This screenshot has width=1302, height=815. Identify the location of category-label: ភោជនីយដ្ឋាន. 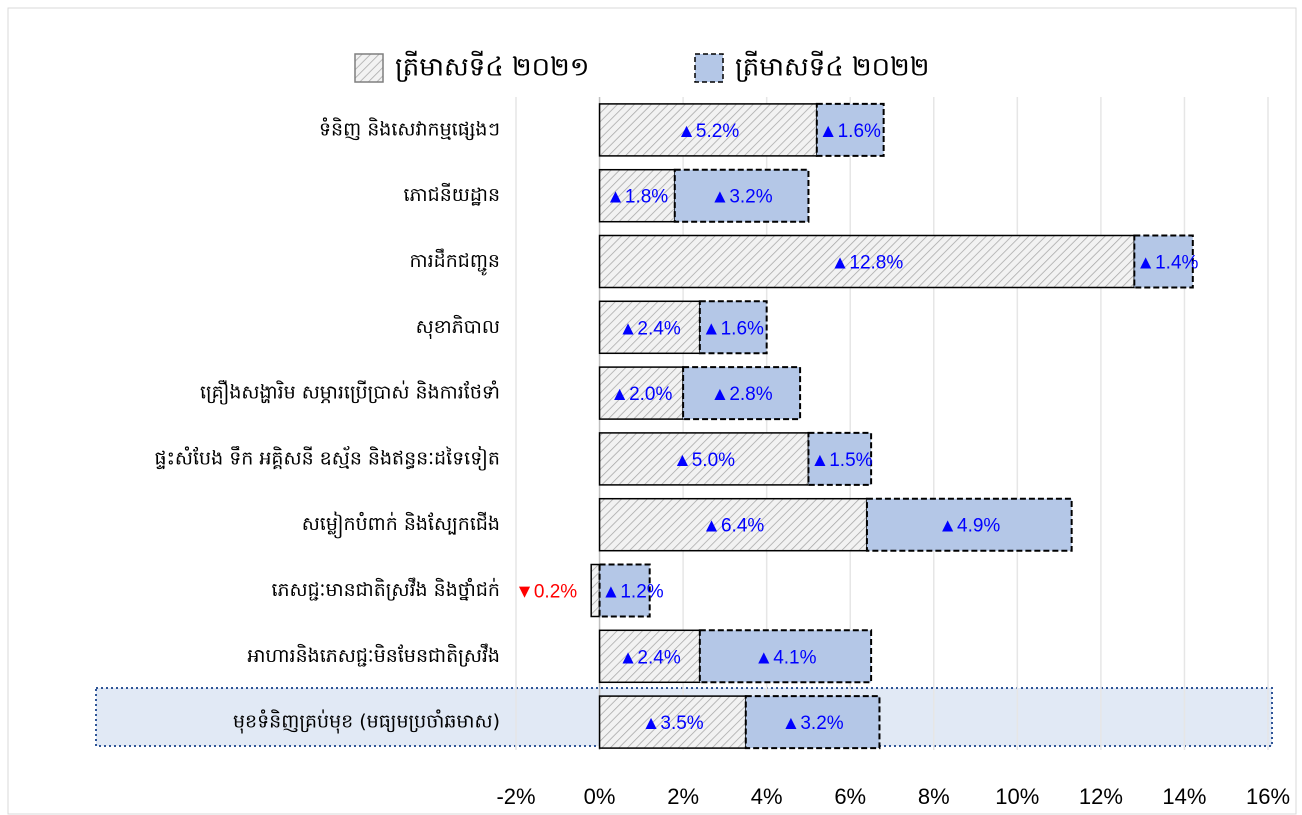
(452, 194).